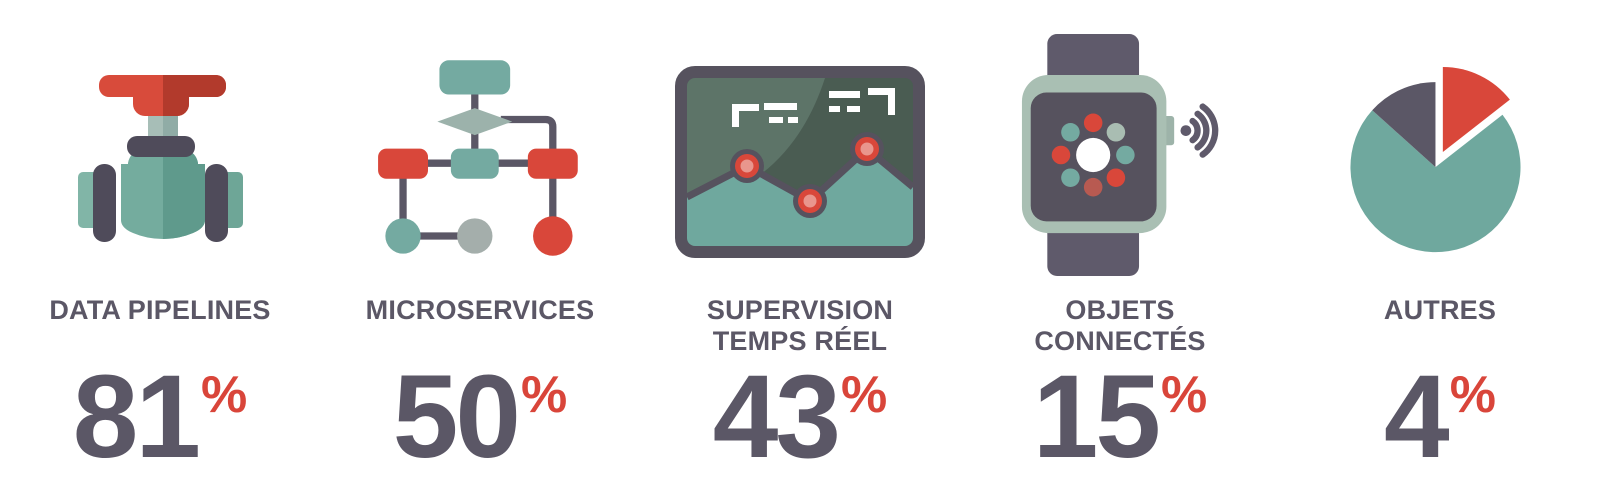 Image resolution: width=1600 pixels, height=486 pixels. Describe the element at coordinates (159, 332) in the screenshot. I see `stat-label: DATA PIPELINES` at that location.